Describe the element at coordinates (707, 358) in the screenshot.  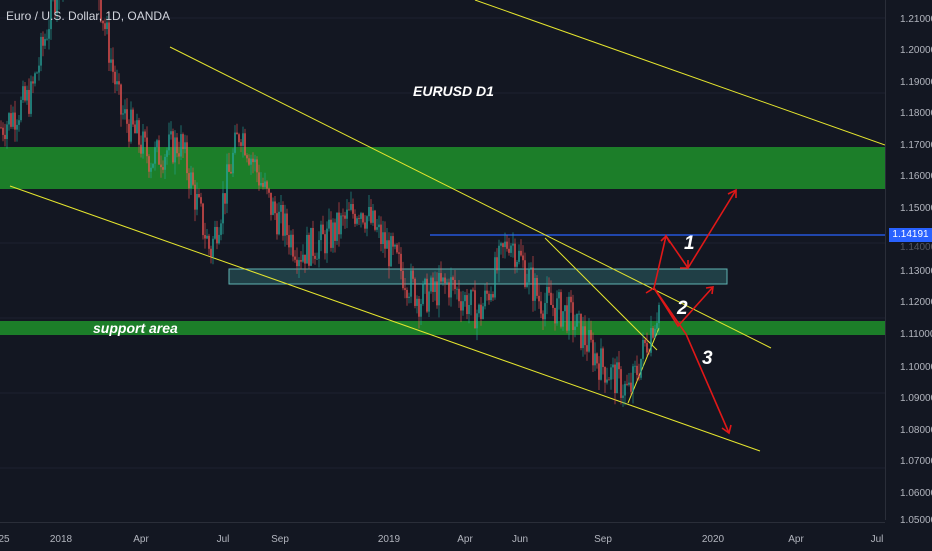
I see `scenario-3-label: 3` at that location.